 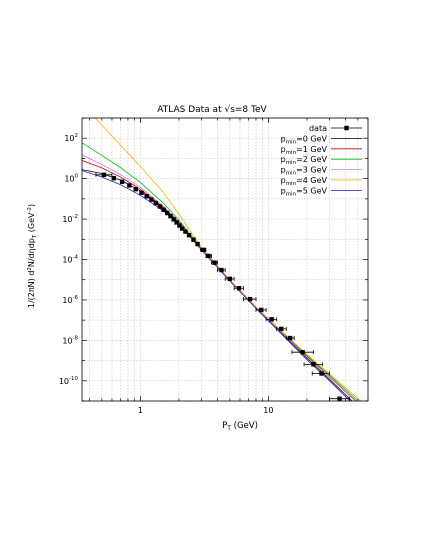 What do you see at coordinates (304, 181) in the screenshot?
I see `legend-label-4: pmin=4 GeV` at bounding box center [304, 181].